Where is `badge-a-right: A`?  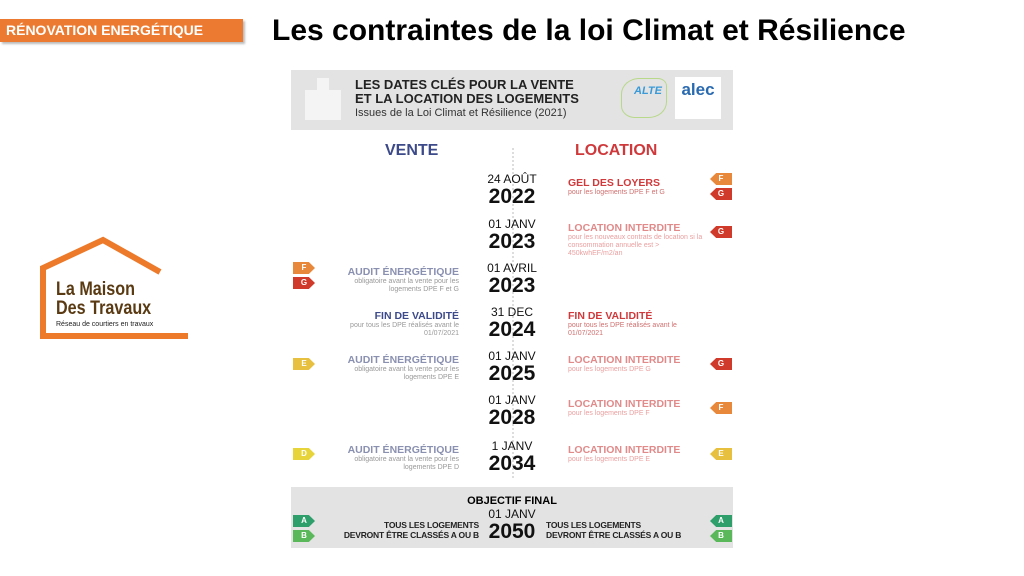
badge-a-right: A is located at coordinates (721, 521).